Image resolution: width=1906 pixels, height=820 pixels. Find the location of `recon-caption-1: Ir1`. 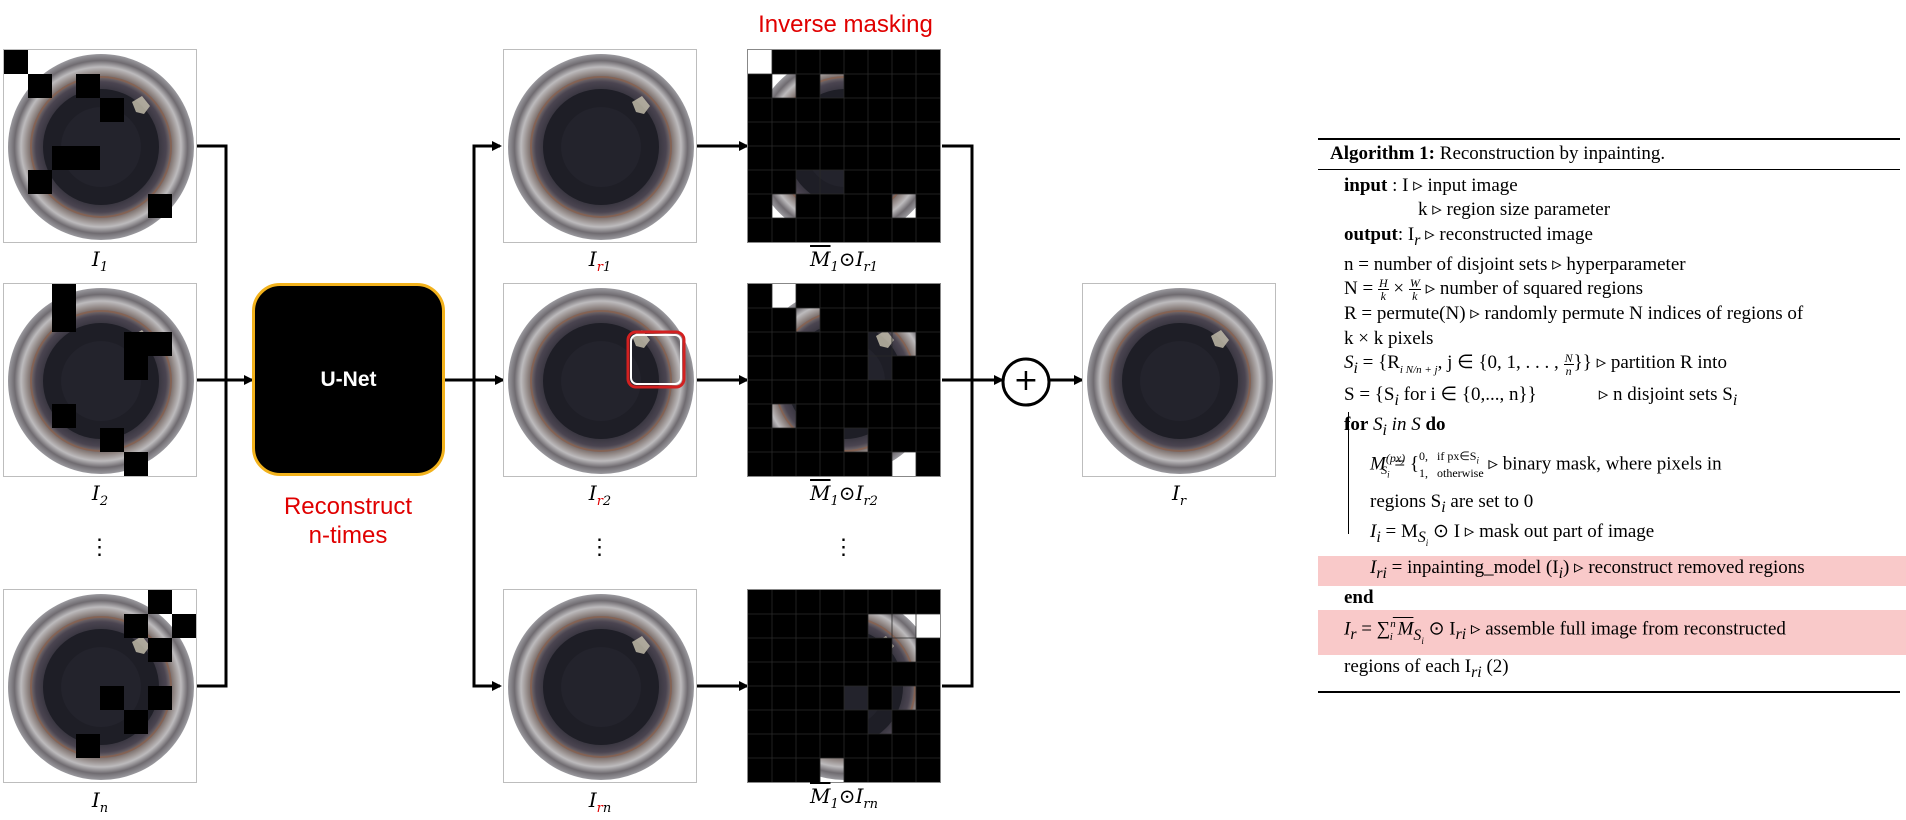

recon-caption-1: Ir1 is located at coordinates (600, 261).